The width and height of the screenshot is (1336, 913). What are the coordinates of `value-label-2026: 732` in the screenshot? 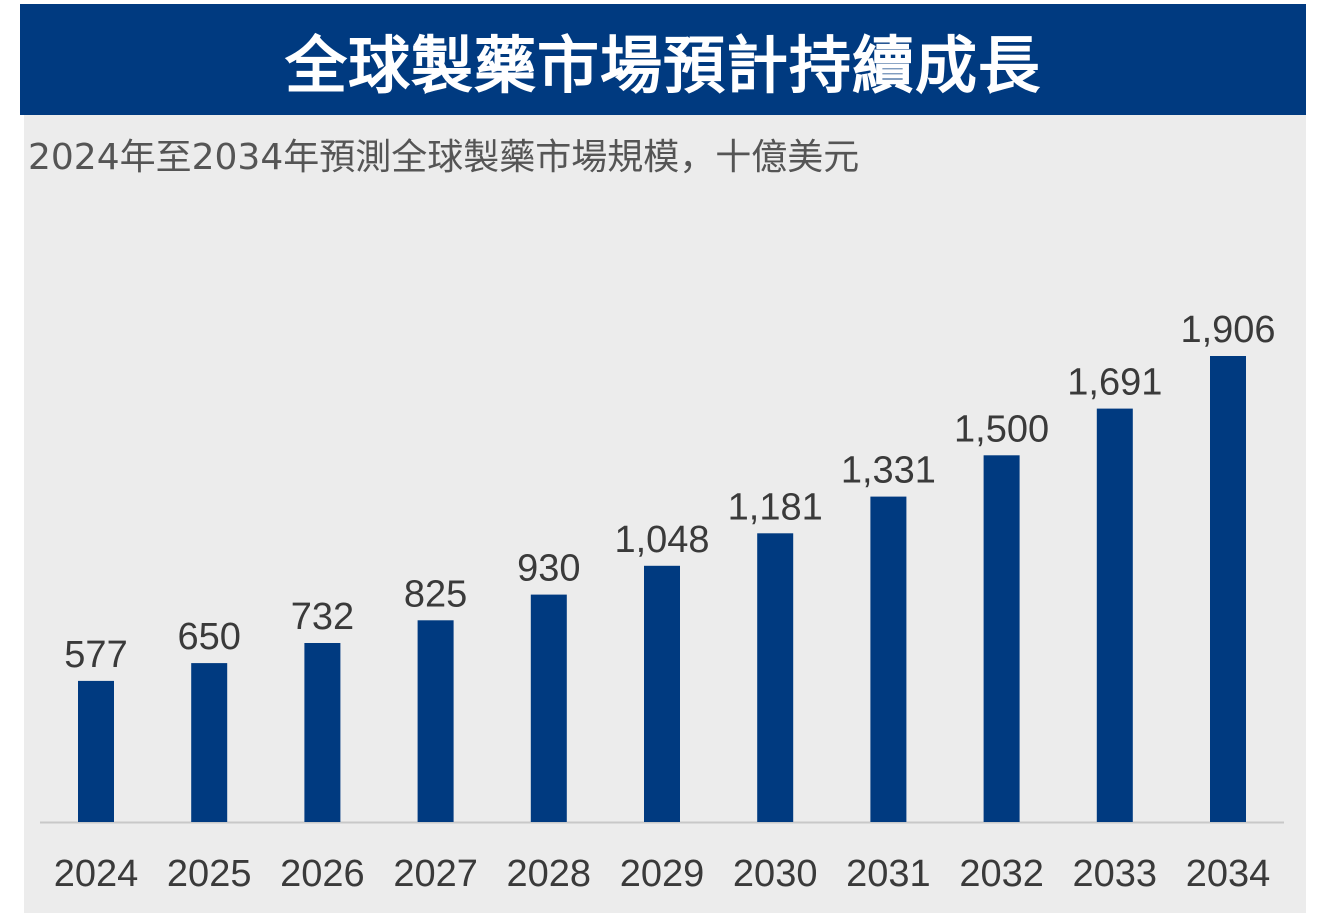 It's located at (322, 617).